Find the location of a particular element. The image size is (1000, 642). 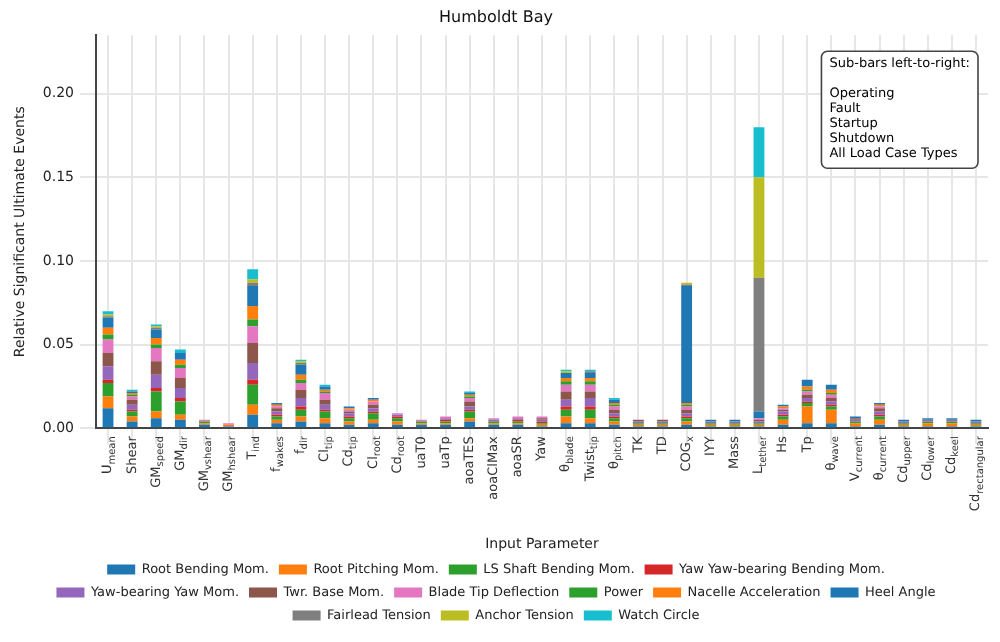

chart-title: Humboldt Bay is located at coordinates (496, 16).